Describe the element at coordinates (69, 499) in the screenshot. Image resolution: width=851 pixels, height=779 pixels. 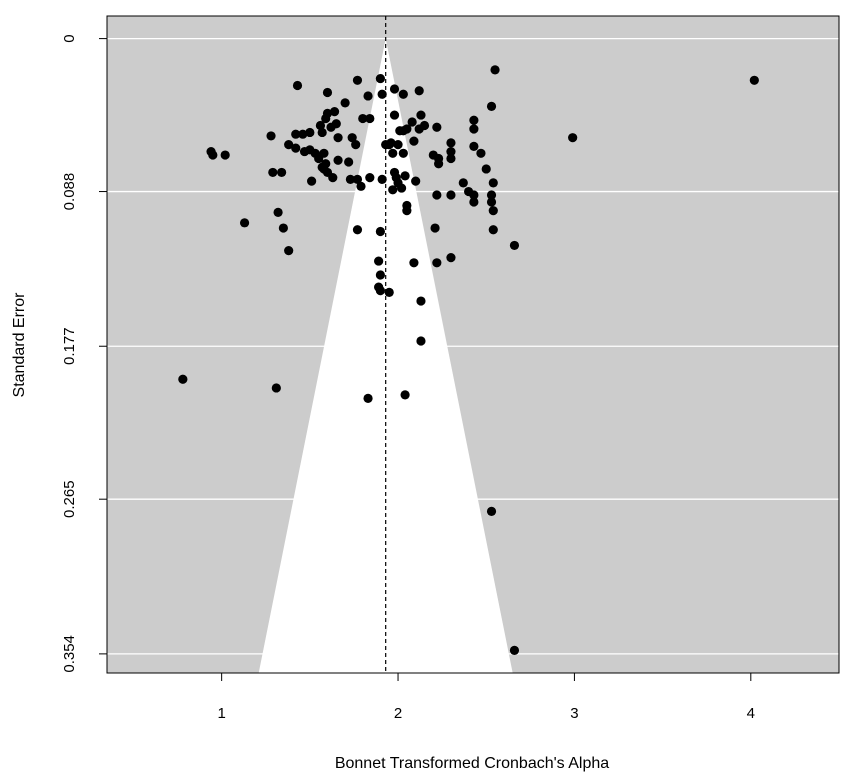
I see `y-tick-label: 0.265` at that location.